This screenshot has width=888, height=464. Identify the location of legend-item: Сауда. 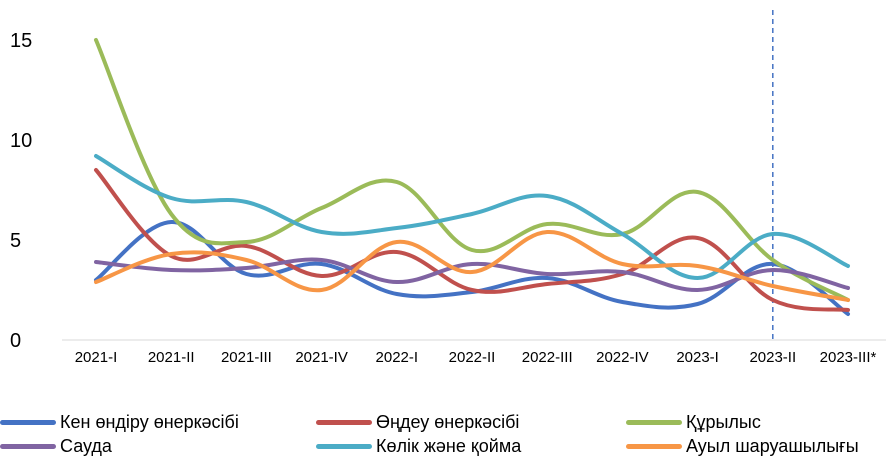
(56, 446).